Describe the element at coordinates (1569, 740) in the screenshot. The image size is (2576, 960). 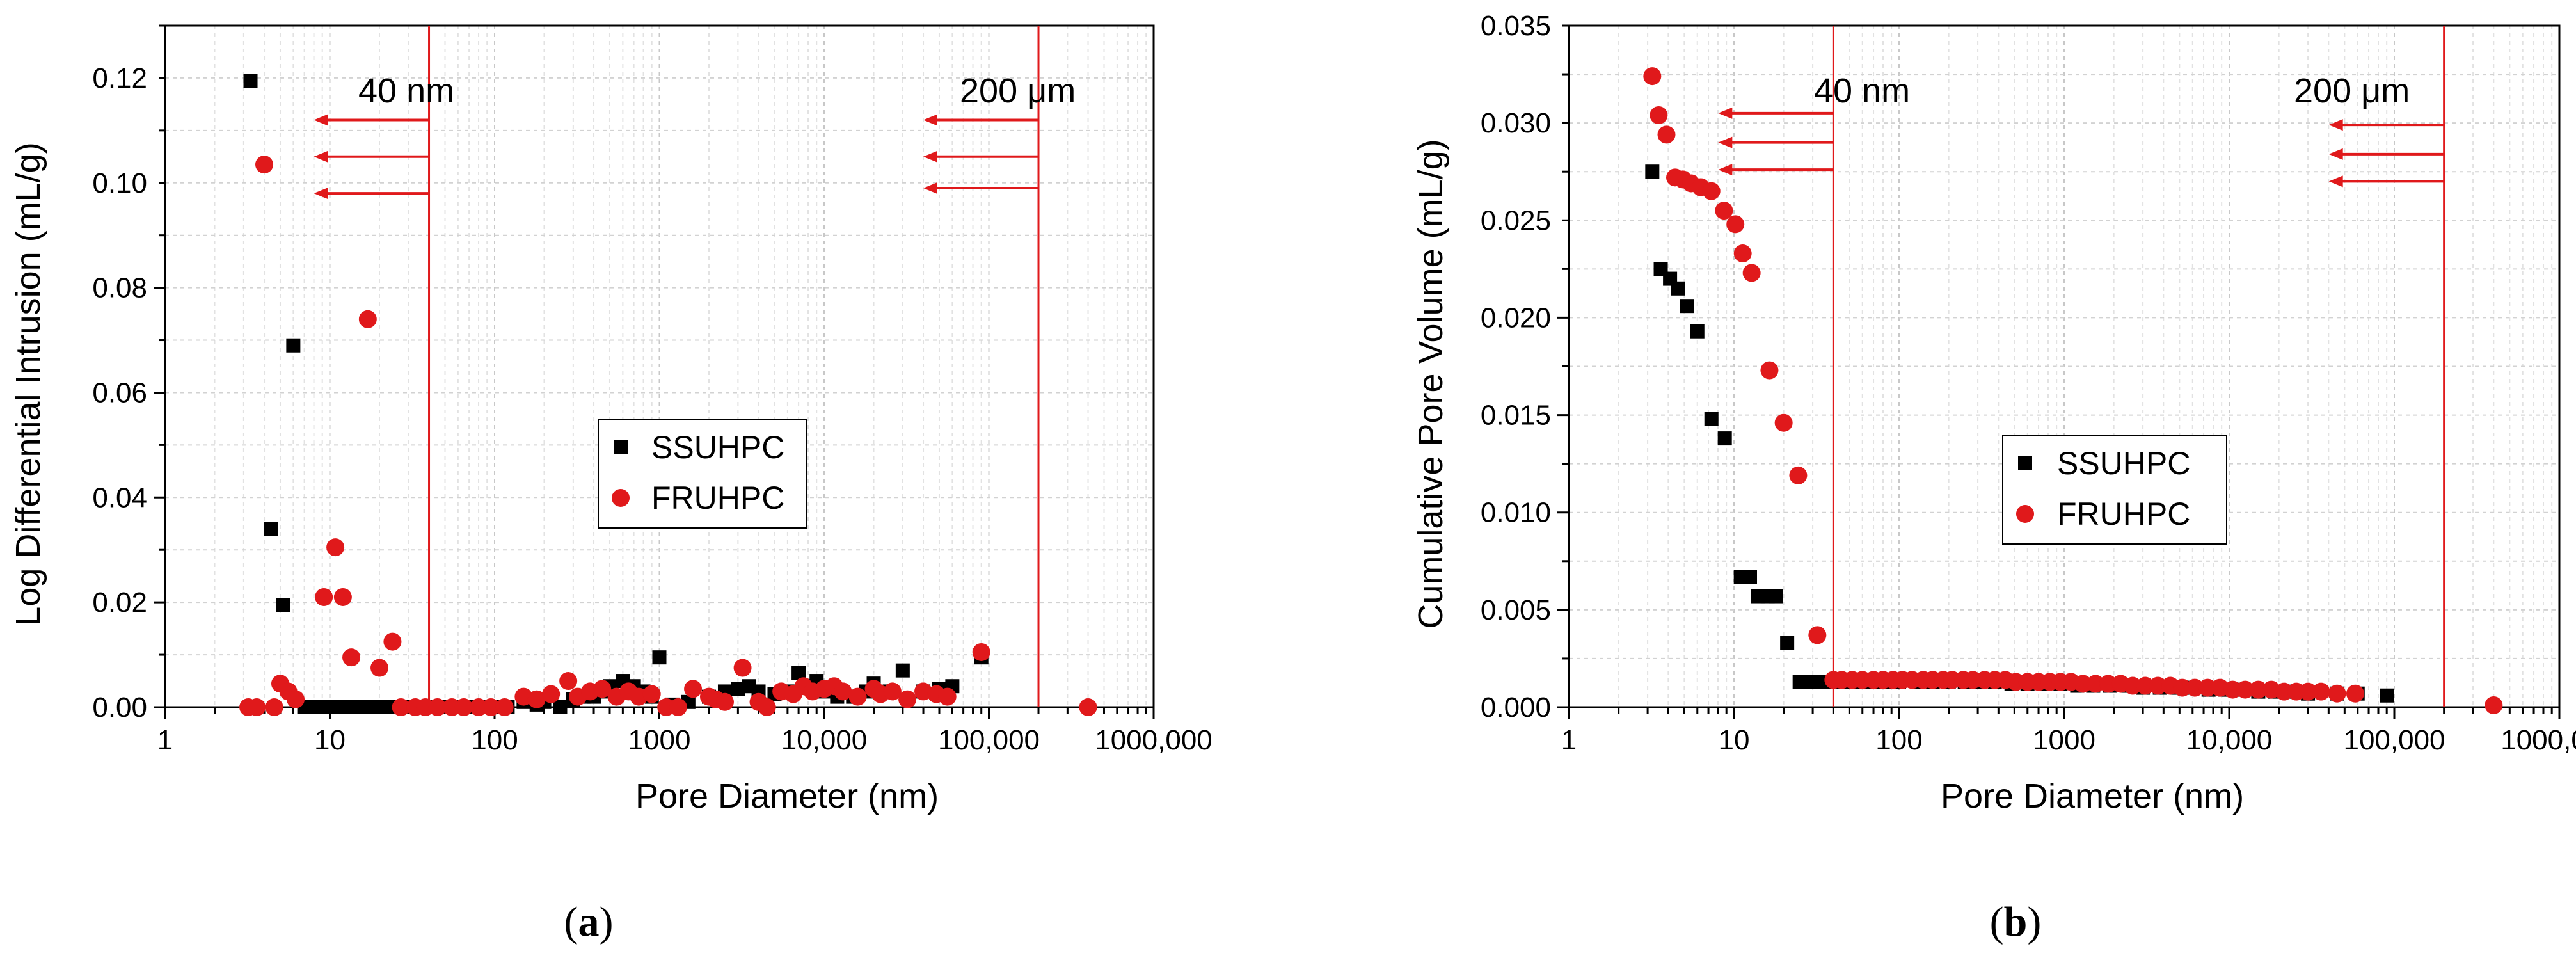
I see `panel-b-x-tick-label: 1` at that location.